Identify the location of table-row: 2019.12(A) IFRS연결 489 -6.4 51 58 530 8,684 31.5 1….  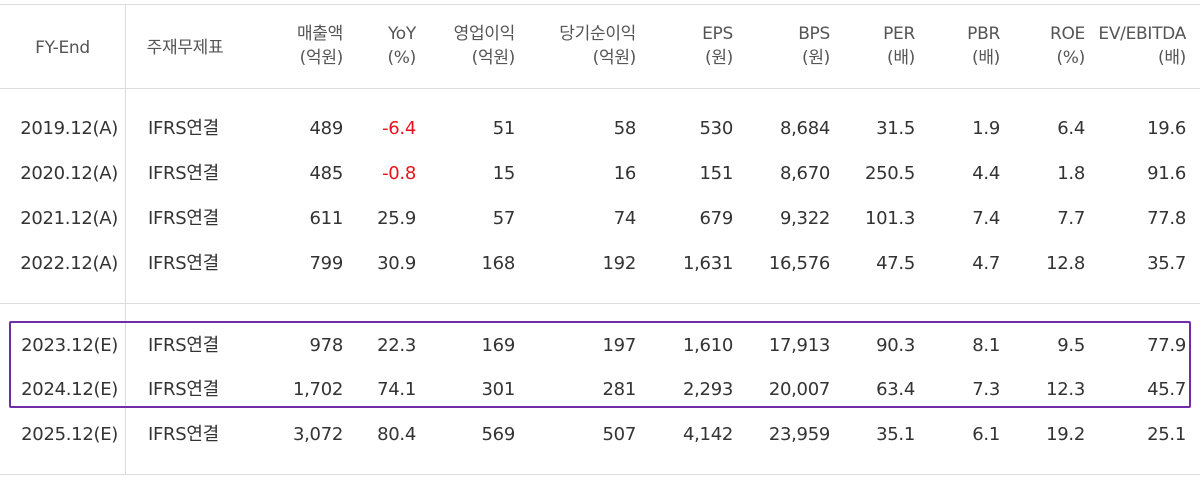
(600, 140).